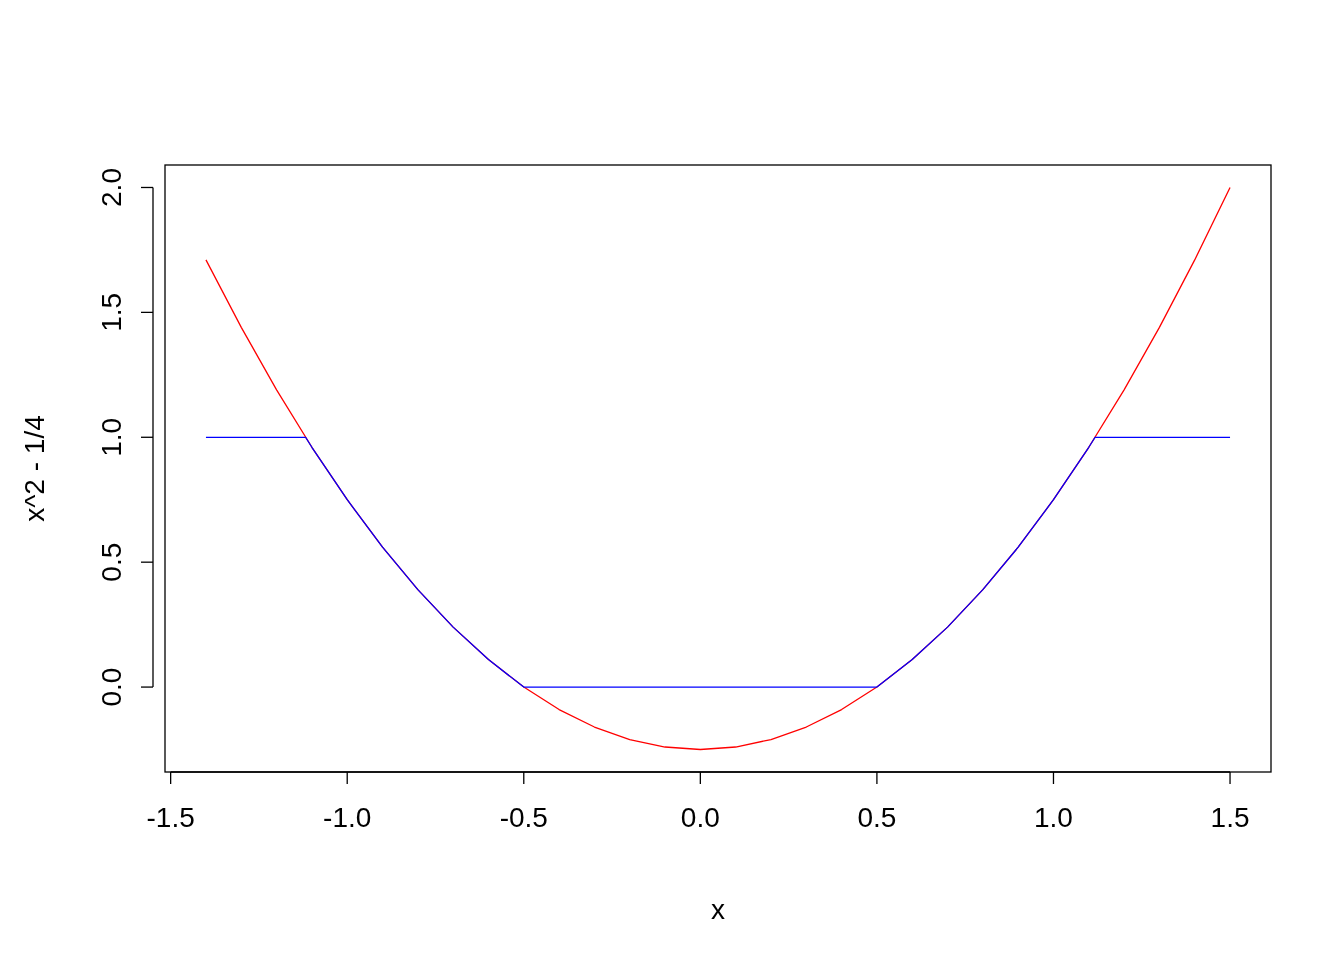 The width and height of the screenshot is (1344, 960). Describe the element at coordinates (170, 817) in the screenshot. I see `x-tick-label: -1.5` at that location.